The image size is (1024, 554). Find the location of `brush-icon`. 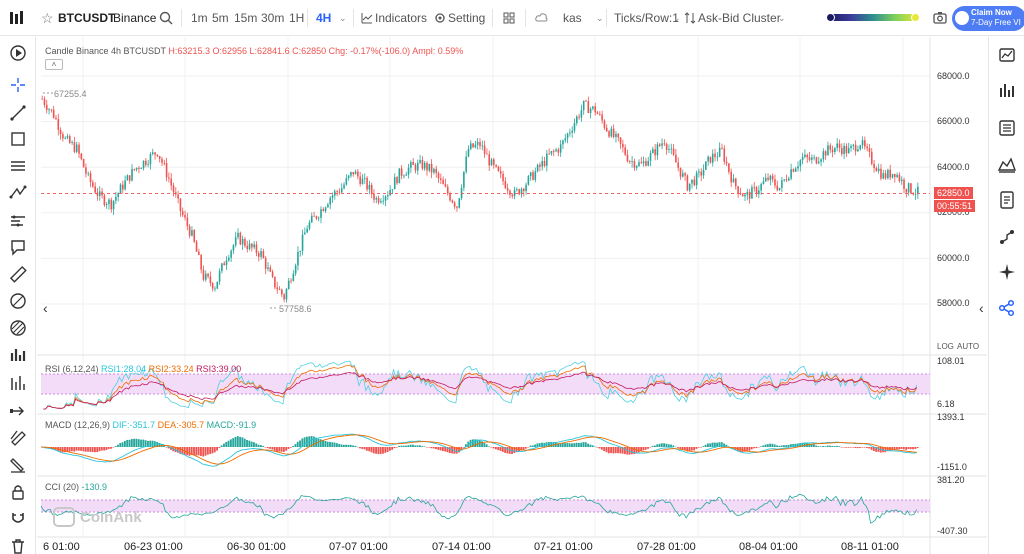

brush-icon is located at coordinates (18, 355).